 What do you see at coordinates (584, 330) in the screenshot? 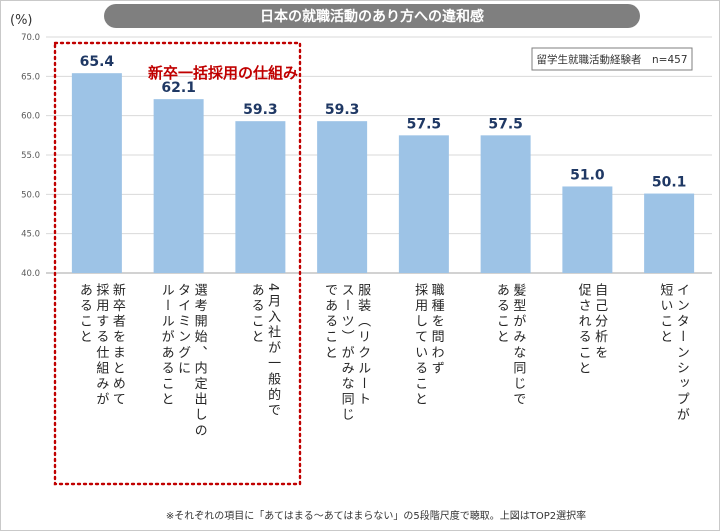
I see `category-label: 促されること` at bounding box center [584, 330].